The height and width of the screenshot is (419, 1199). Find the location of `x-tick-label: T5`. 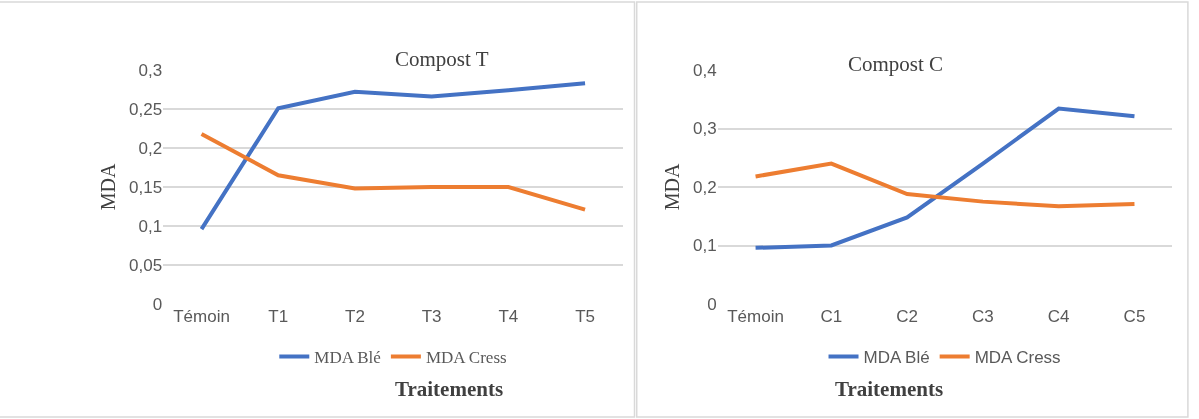

x-tick-label: T5 is located at coordinates (585, 316).